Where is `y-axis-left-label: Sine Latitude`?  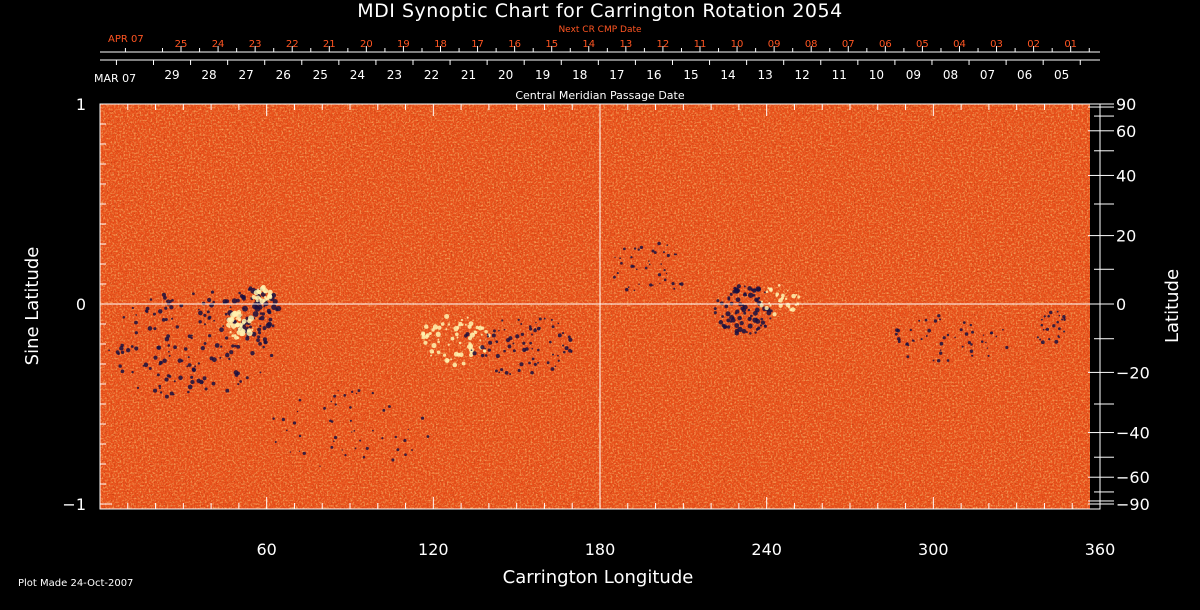 y-axis-left-label: Sine Latitude is located at coordinates (32, 306).